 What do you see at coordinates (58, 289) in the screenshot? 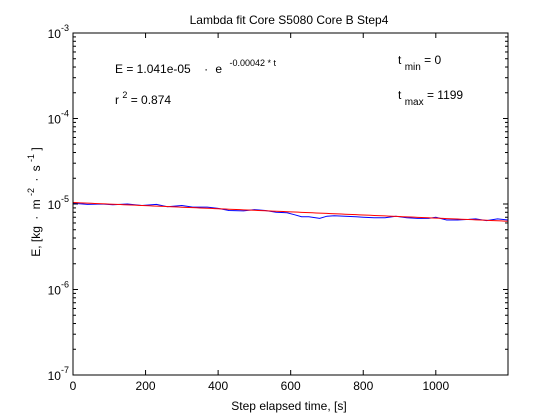
I see `y-tick-label: 10⁻⁶` at bounding box center [58, 289].